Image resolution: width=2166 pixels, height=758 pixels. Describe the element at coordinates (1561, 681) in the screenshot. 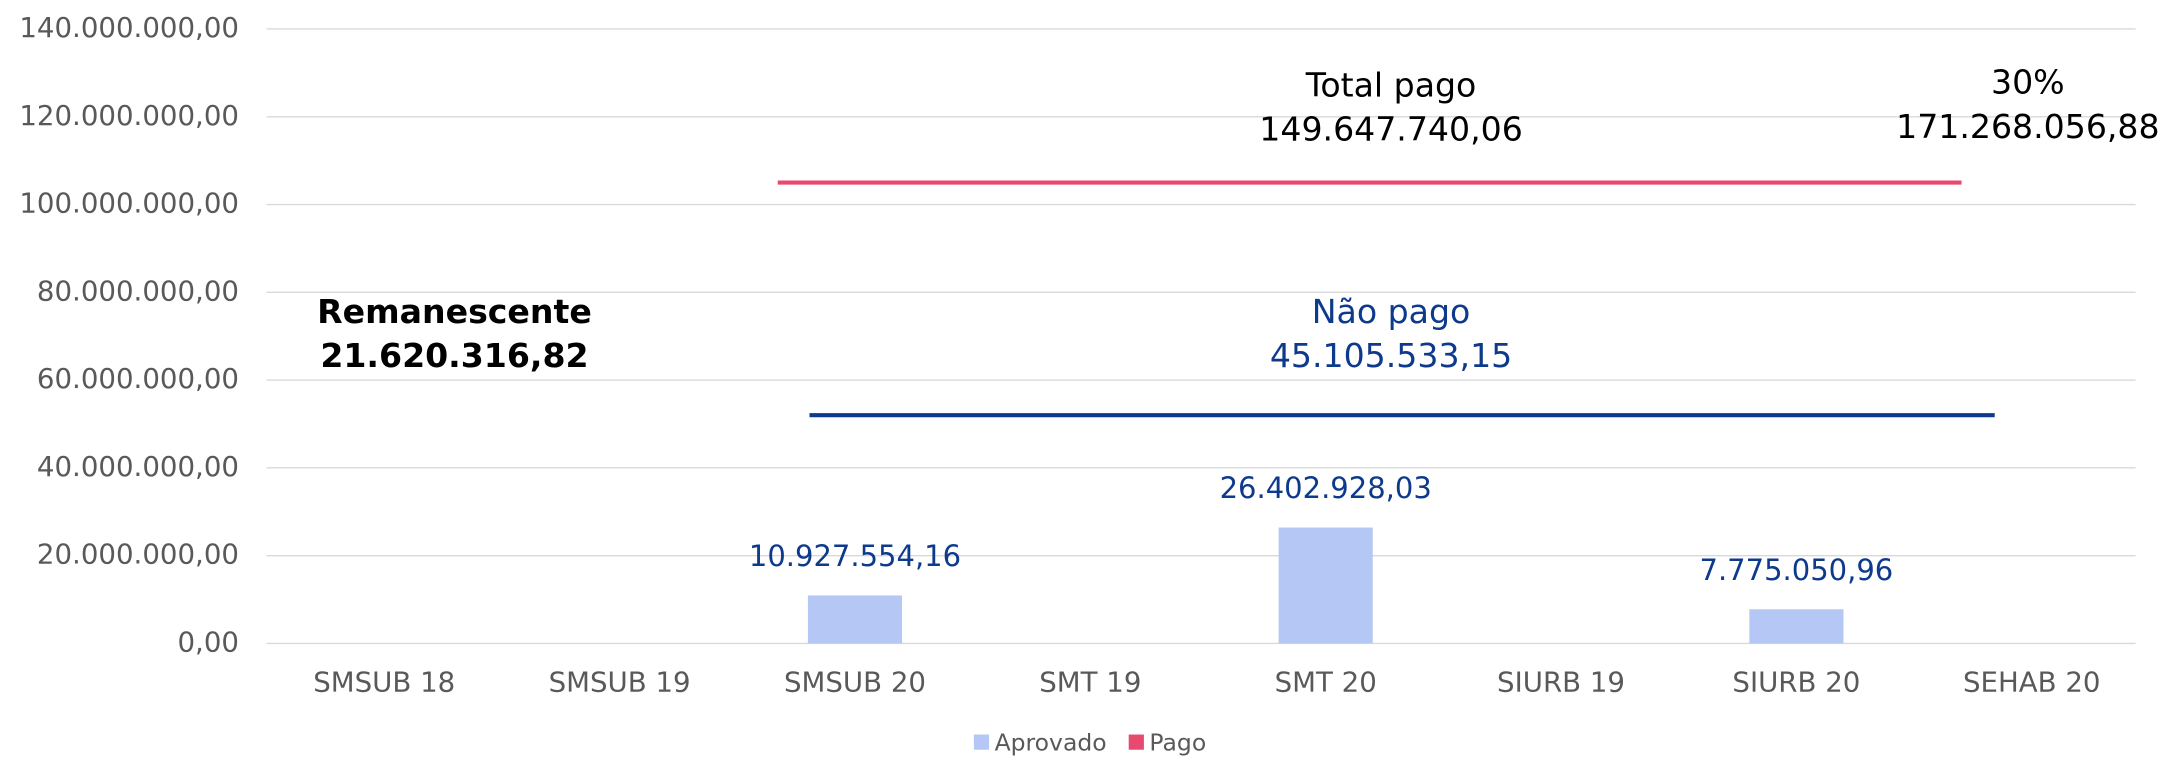

I see `x-tick-label: SIURB 19` at that location.